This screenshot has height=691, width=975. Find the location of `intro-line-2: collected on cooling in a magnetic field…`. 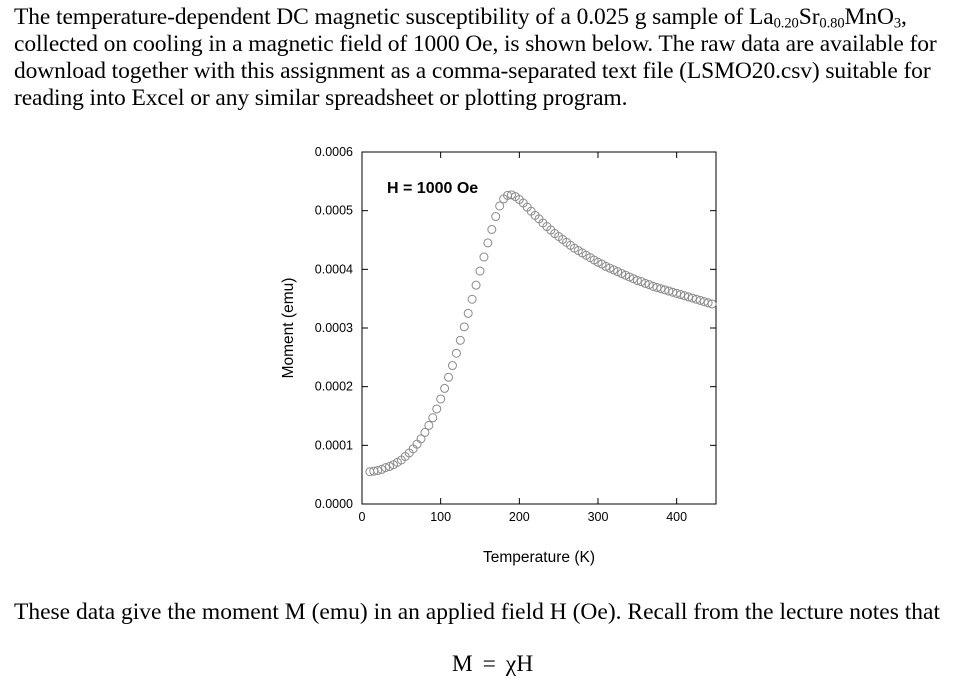

intro-line-2: collected on cooling in a magnetic field… is located at coordinates (475, 44).